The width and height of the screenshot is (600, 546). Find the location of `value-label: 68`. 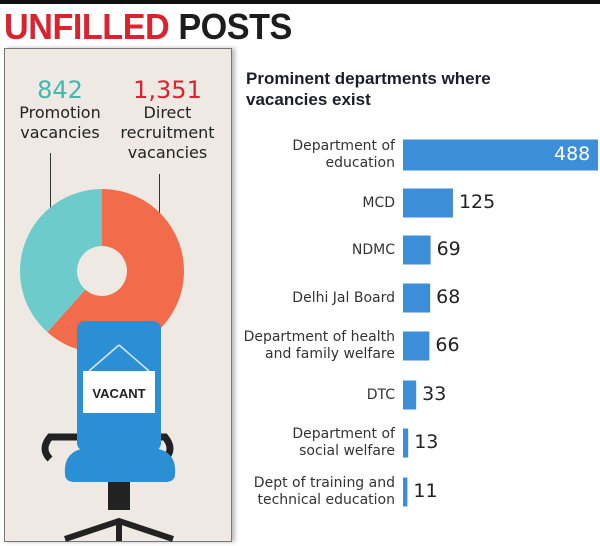

value-label: 68 is located at coordinates (448, 297).